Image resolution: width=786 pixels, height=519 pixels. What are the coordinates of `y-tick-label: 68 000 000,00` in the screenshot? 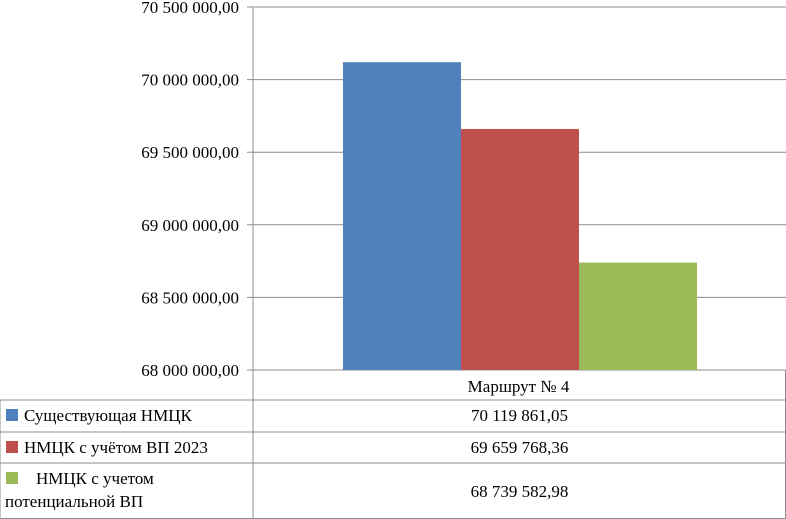 It's located at (190, 370).